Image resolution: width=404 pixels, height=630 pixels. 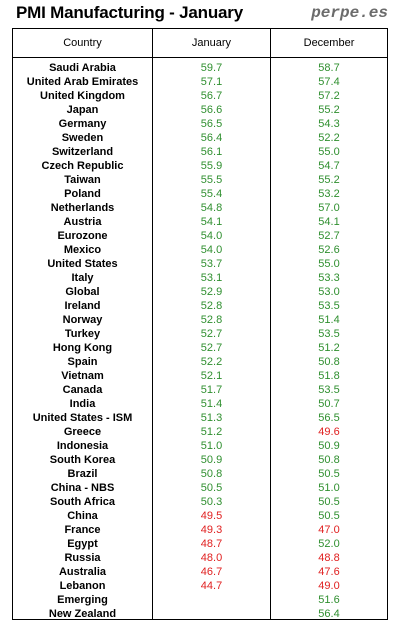 What do you see at coordinates (329, 404) in the screenshot?
I see `december-cell: 50.7` at bounding box center [329, 404].